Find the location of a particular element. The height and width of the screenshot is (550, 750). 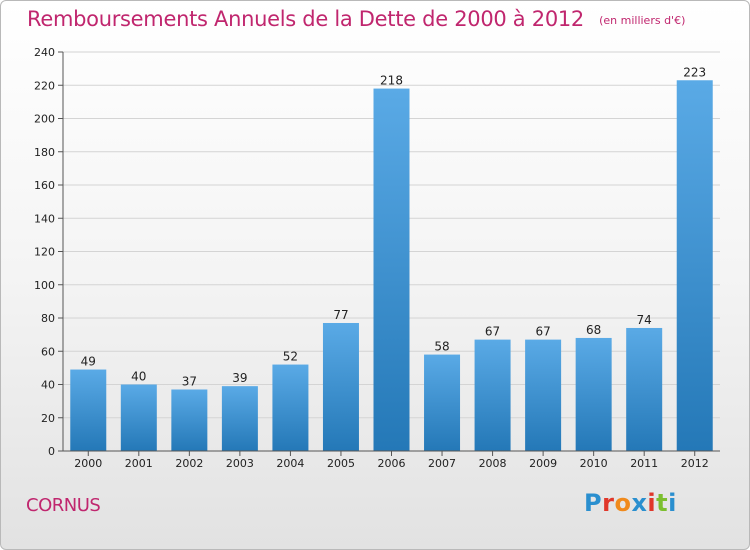

x-tick-label: 2000 is located at coordinates (88, 463).